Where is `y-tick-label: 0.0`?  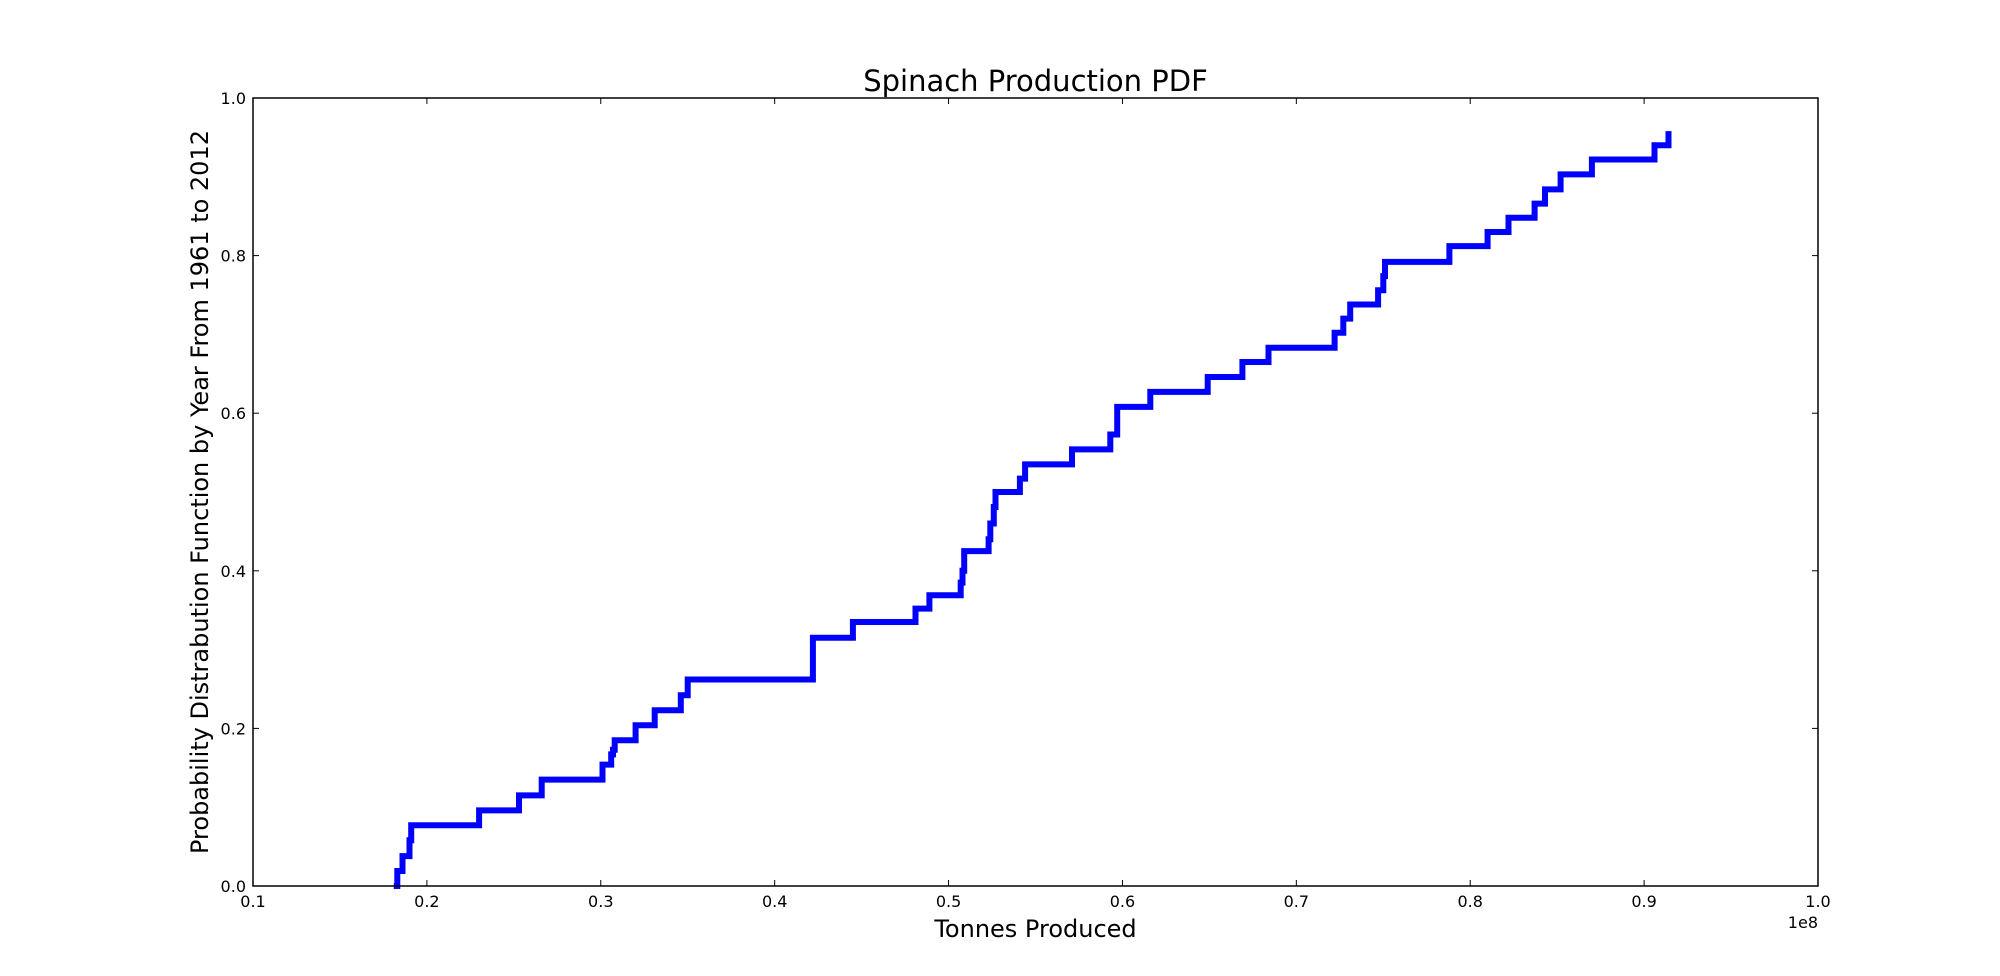 y-tick-label: 0.0 is located at coordinates (233, 886).